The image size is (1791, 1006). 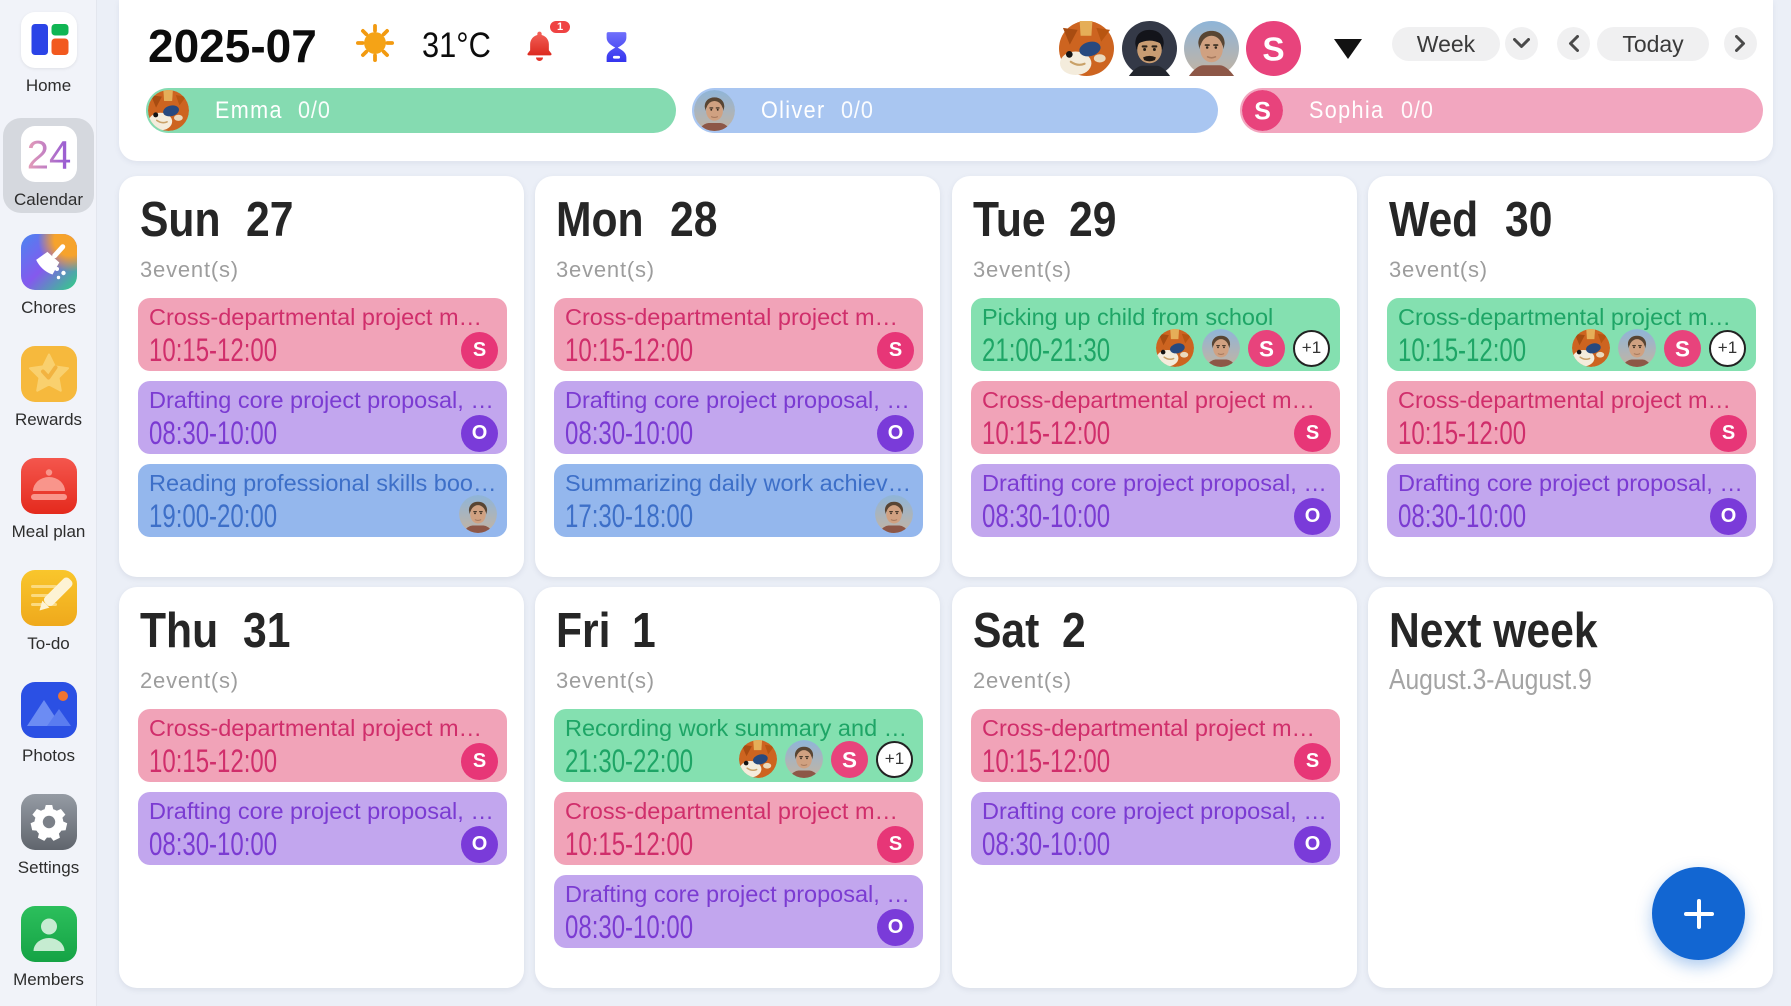 What do you see at coordinates (48, 156) in the screenshot?
I see `svg-text: 24` at bounding box center [48, 156].